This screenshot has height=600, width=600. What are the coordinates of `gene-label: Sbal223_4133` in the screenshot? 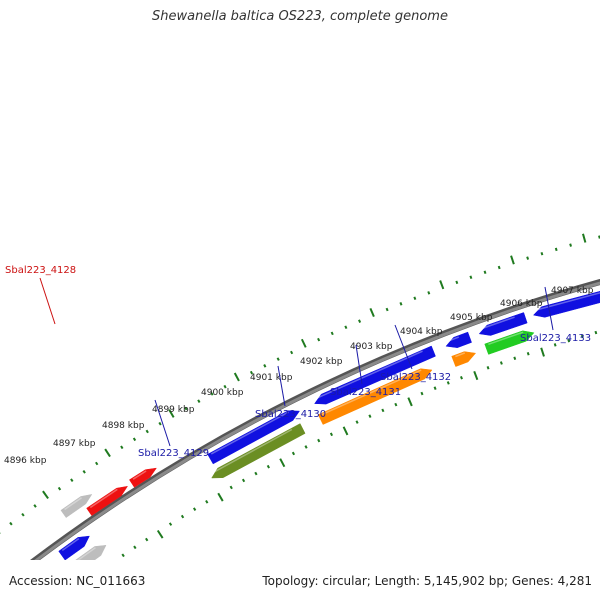 It's located at (555, 338).